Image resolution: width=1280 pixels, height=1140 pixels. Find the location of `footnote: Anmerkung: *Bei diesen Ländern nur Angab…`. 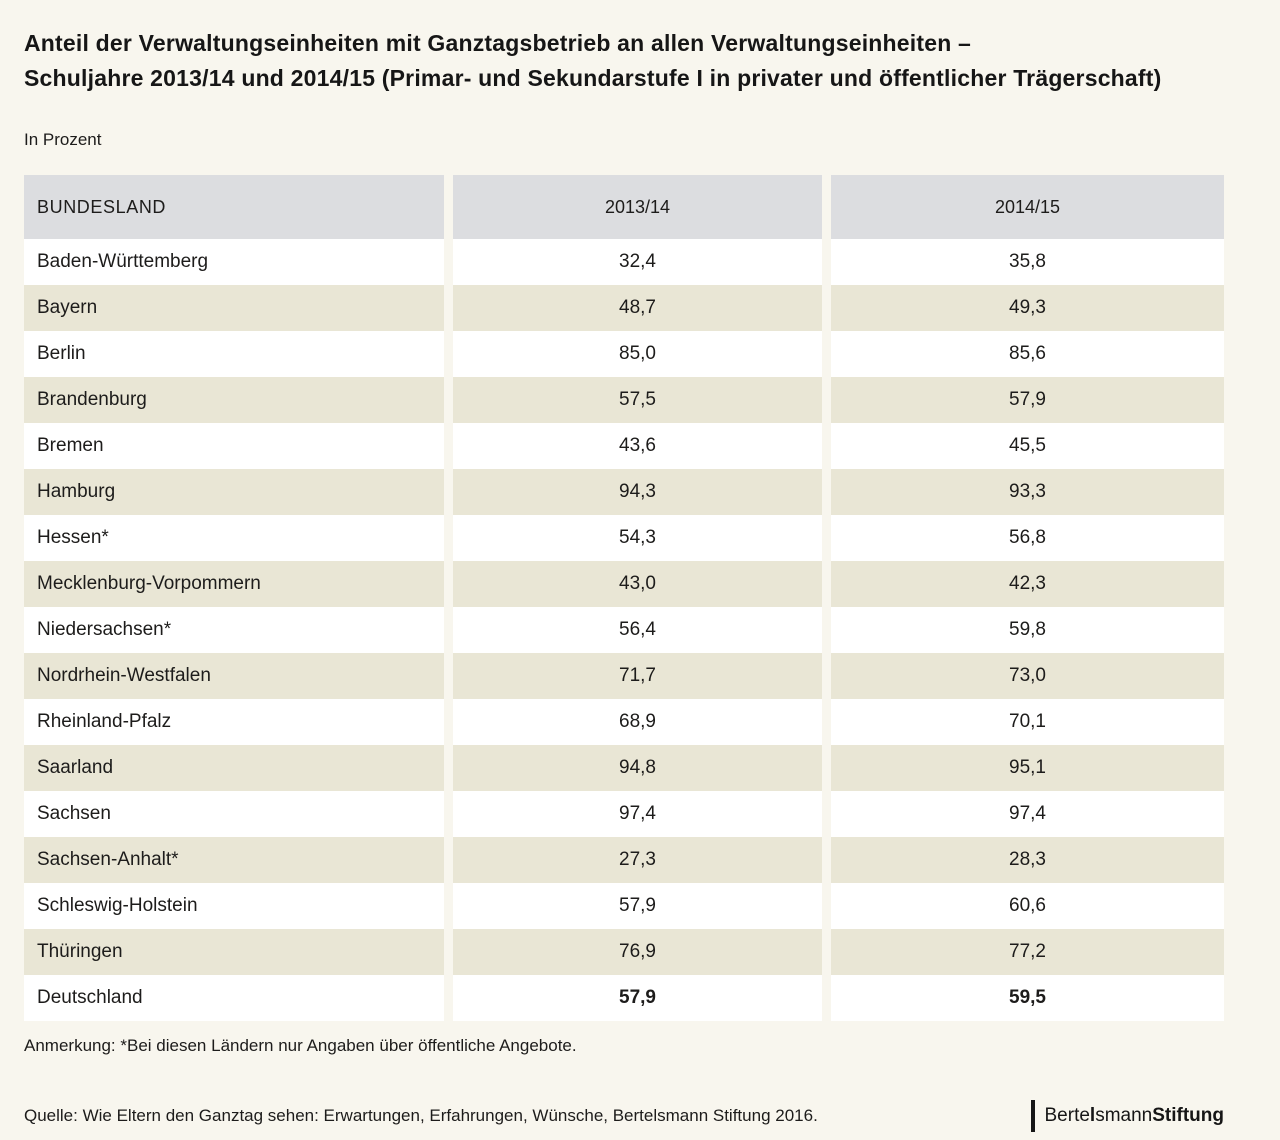

footnote: Anmerkung: *Bei diesen Ländern nur Angab… is located at coordinates (300, 1045).